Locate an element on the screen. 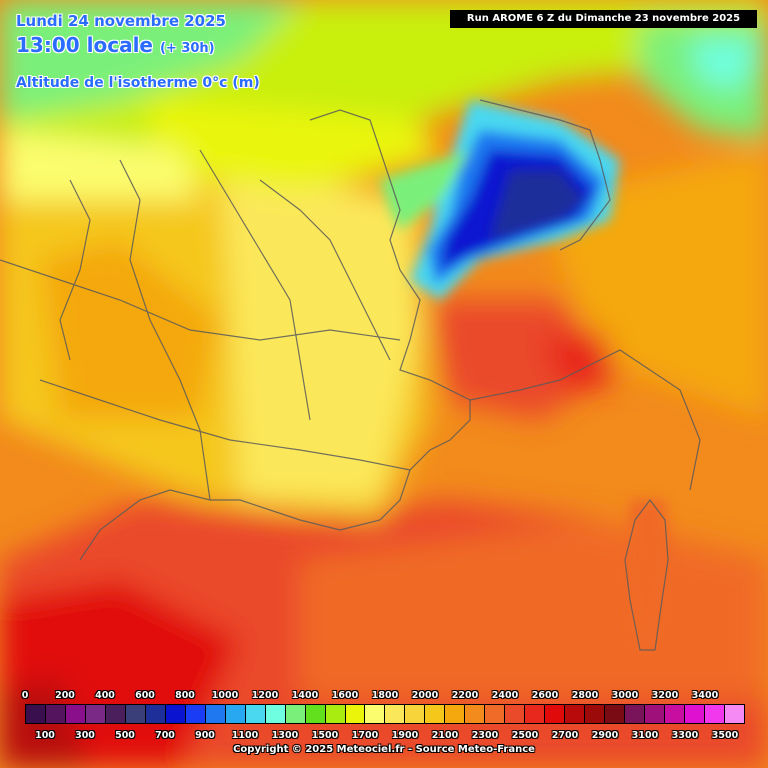  legend-tick-label: 2900 is located at coordinates (605, 735).